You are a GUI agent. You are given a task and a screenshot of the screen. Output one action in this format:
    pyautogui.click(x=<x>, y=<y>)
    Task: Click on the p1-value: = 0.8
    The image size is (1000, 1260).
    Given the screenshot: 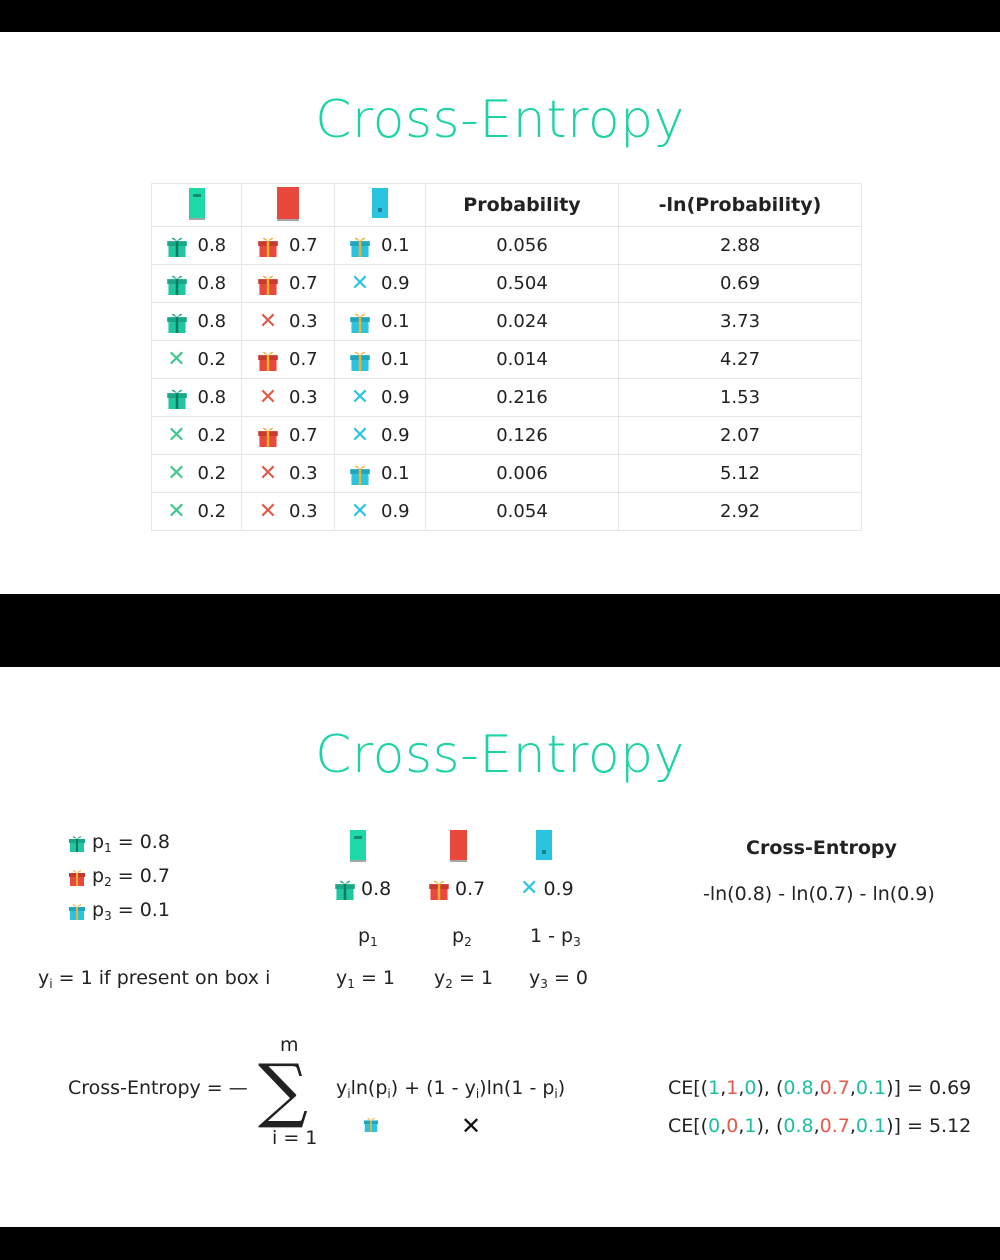 What is the action you would take?
    pyautogui.click(x=143, y=842)
    